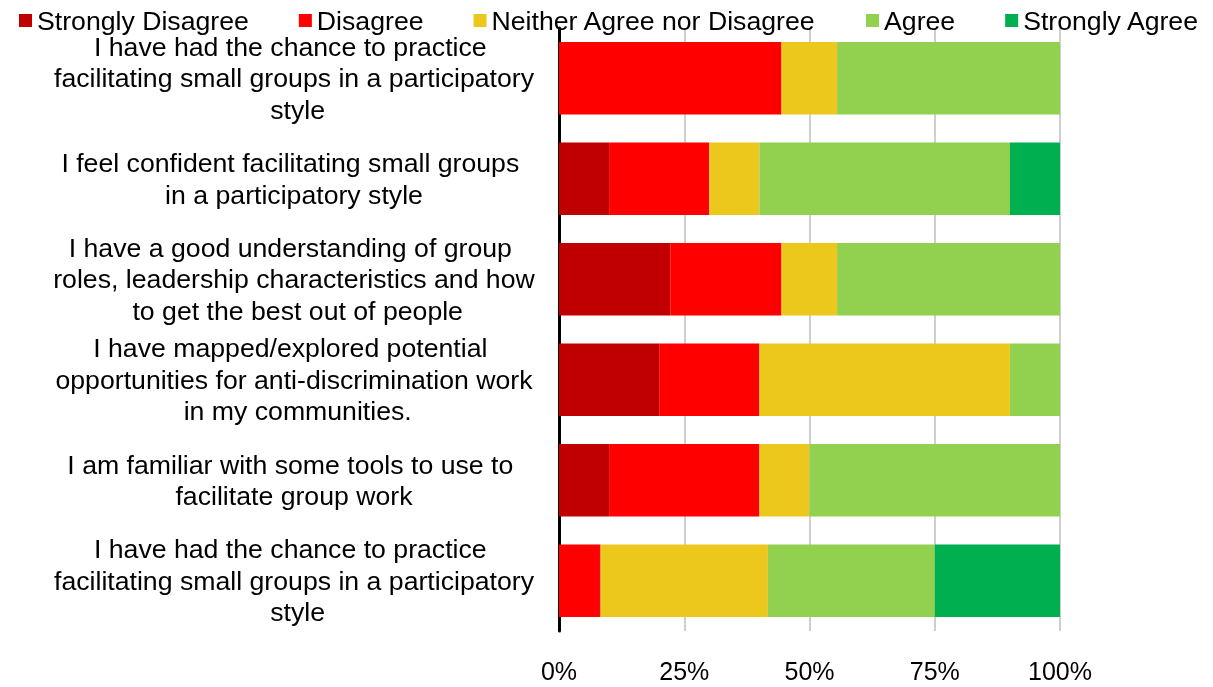 This screenshot has width=1213, height=687. What do you see at coordinates (370, 20) in the screenshot?
I see `legend-label: Disagree` at bounding box center [370, 20].